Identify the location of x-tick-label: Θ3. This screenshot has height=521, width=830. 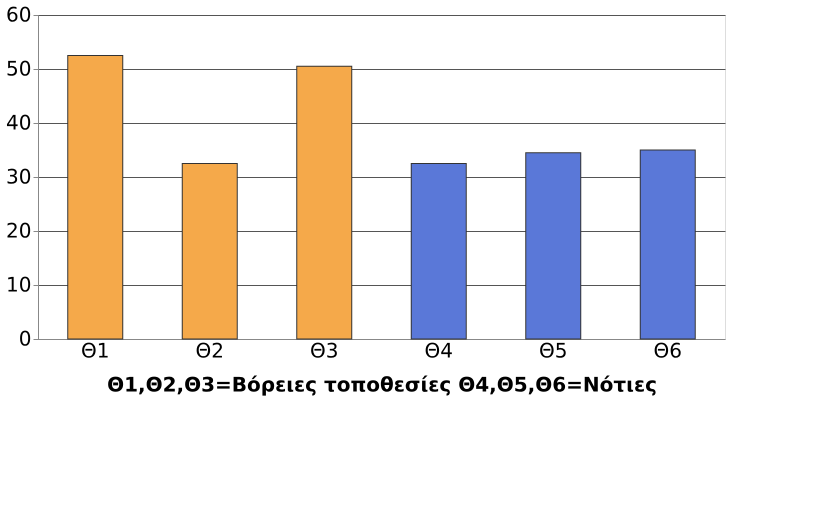
(324, 350).